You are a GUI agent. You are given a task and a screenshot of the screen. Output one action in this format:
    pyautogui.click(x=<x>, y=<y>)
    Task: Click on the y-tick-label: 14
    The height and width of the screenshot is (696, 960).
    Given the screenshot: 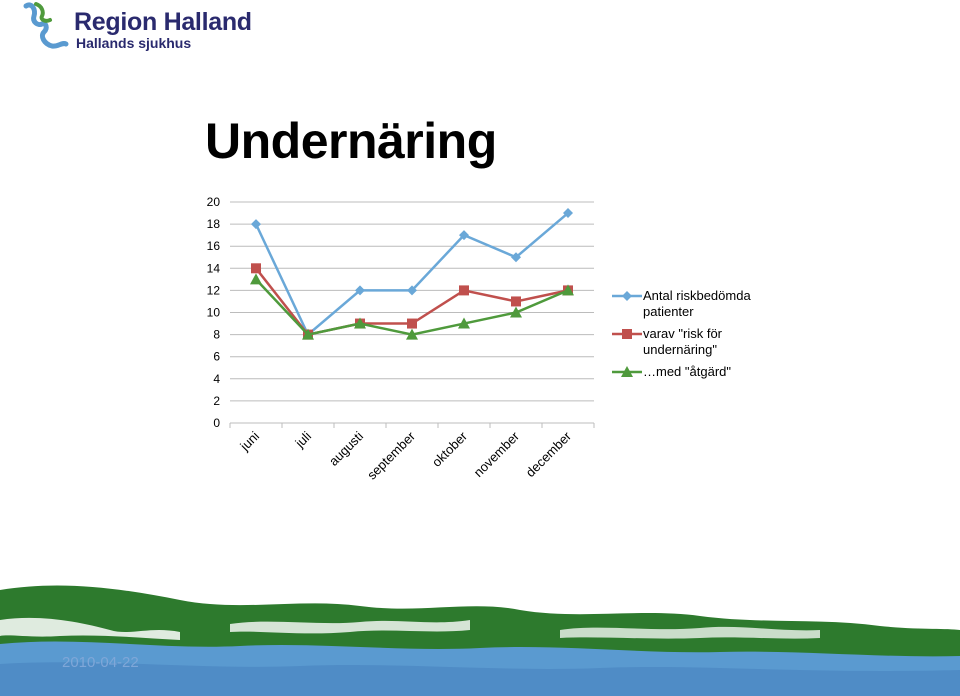 What is the action you would take?
    pyautogui.click(x=214, y=268)
    